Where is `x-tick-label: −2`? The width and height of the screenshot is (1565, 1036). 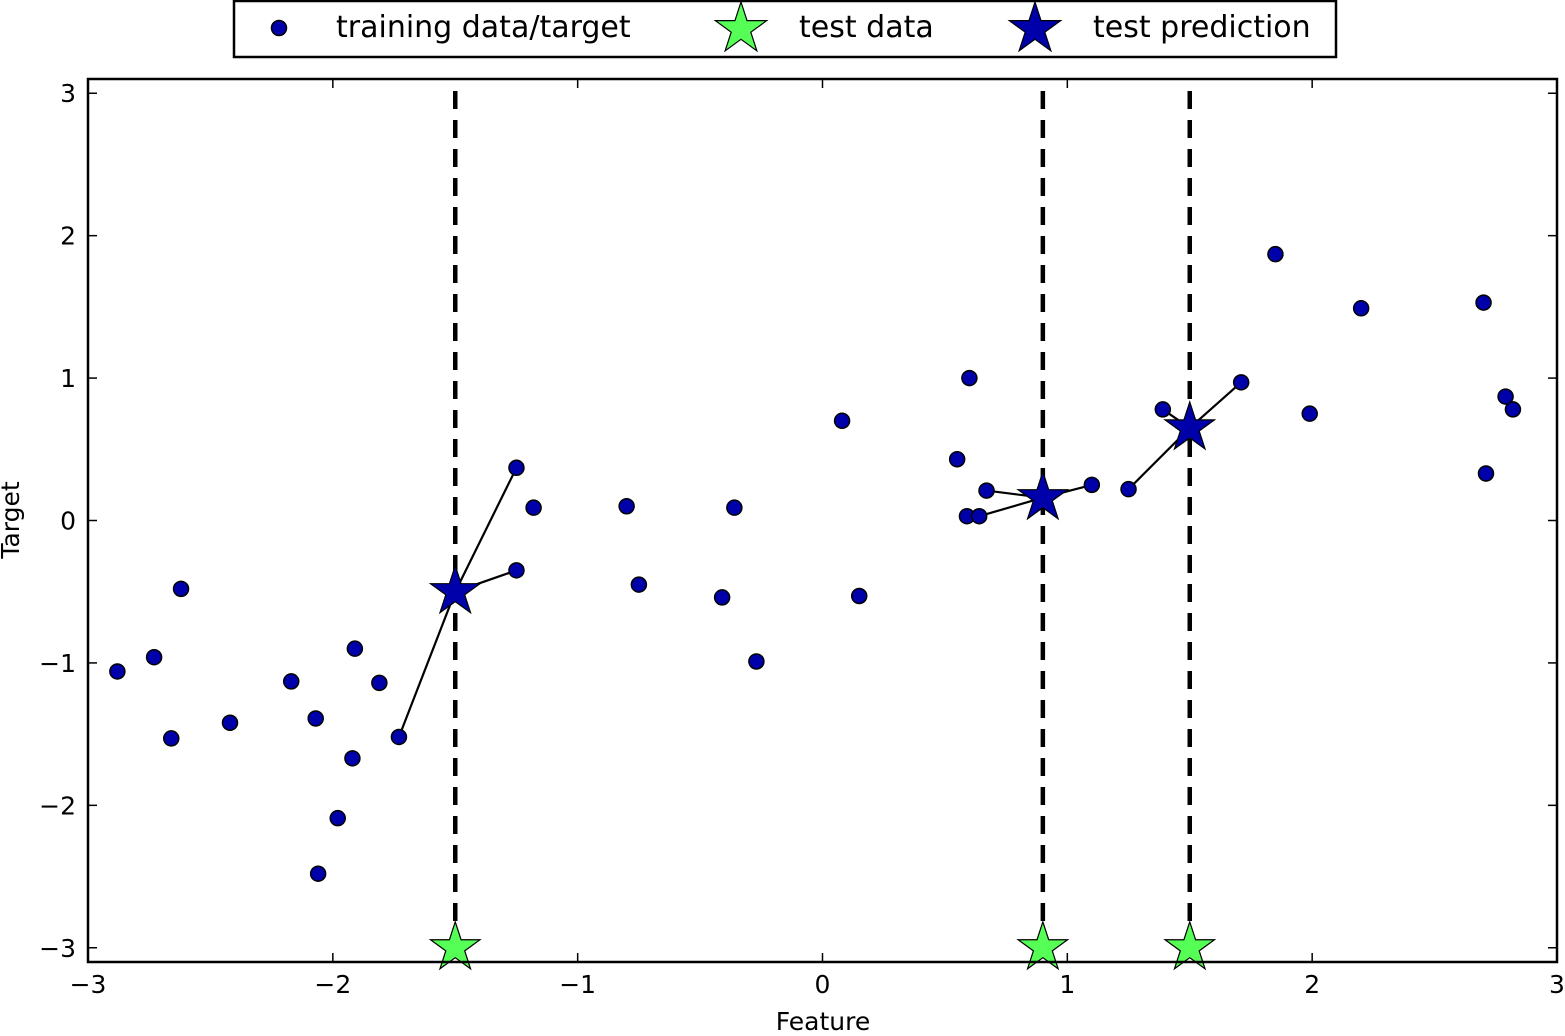 x-tick-label: −2 is located at coordinates (332, 984).